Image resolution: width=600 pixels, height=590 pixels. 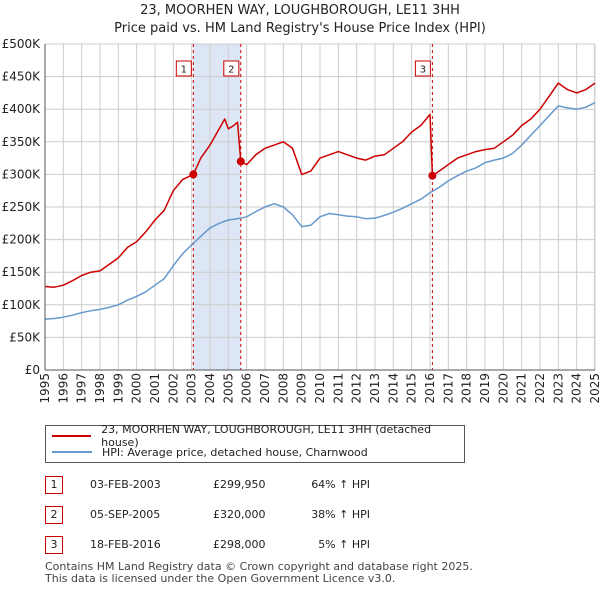 I want to click on sale-price: £299,950, so click(x=239, y=484).